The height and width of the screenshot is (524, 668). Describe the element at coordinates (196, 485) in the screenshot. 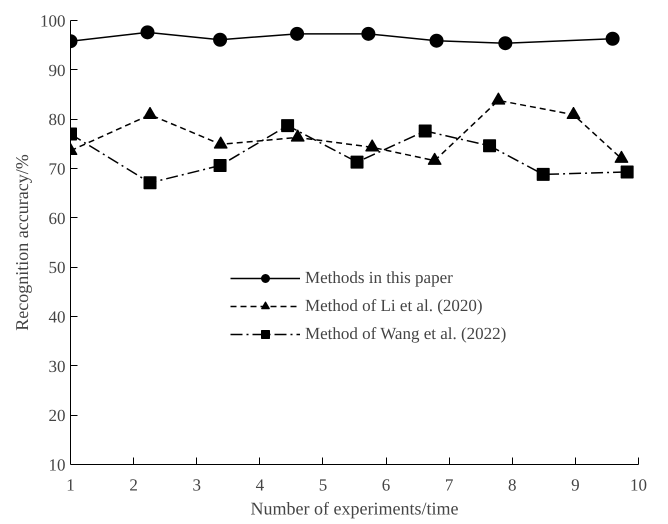

I see `x-tick-label: 3` at that location.